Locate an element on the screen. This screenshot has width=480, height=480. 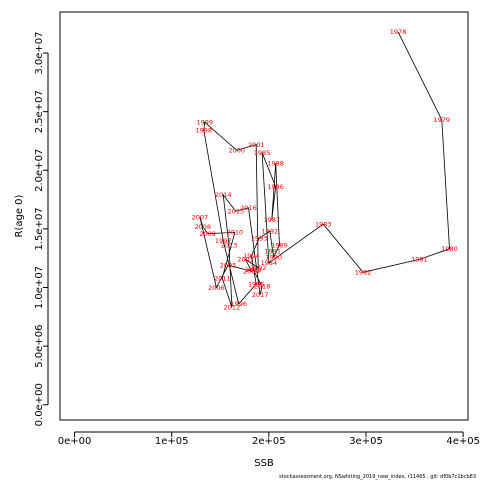
point-label-2003: 2003 is located at coordinates (245, 260).